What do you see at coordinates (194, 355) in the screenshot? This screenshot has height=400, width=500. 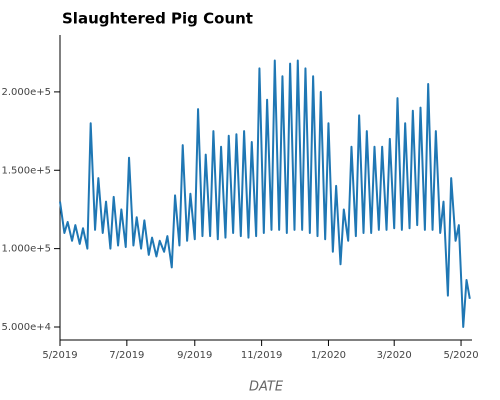 I see `x-tick-label: 9/2019` at bounding box center [194, 355].